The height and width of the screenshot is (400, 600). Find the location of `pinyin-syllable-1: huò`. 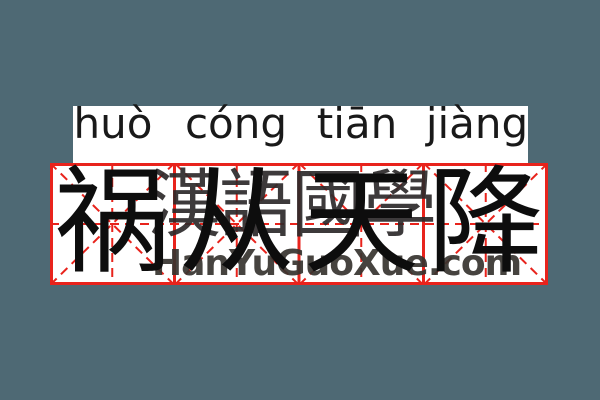

pinyin-syllable-1: huò is located at coordinates (113, 123).